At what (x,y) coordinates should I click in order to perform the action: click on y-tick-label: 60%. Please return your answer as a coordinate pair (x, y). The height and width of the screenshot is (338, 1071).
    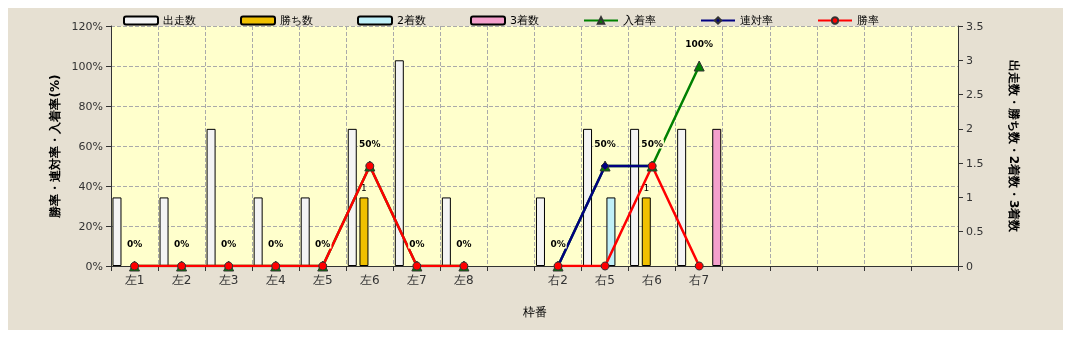
    Looking at the image, I should click on (90, 146).